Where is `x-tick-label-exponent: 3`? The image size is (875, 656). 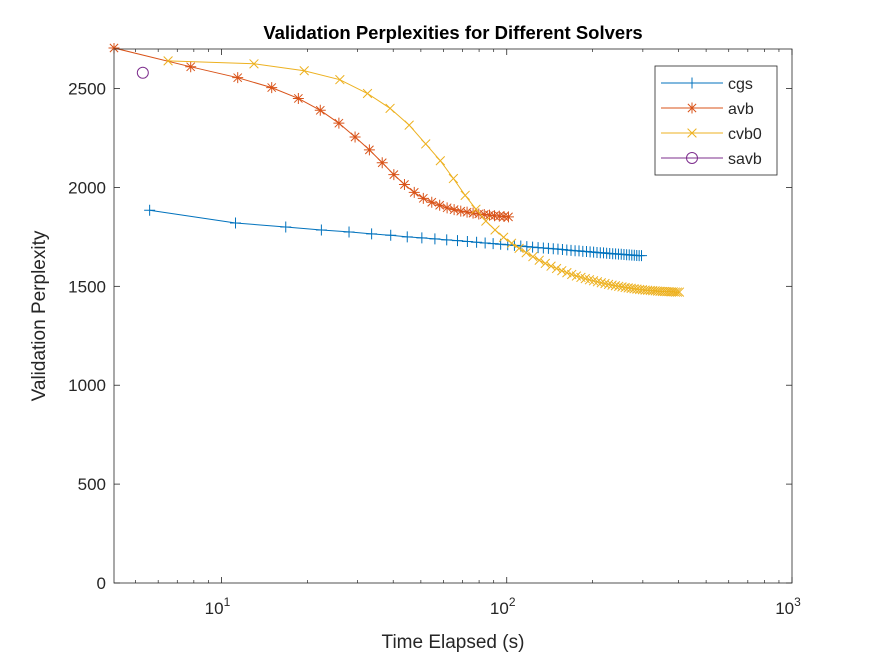 x-tick-label-exponent: 3 is located at coordinates (797, 602).